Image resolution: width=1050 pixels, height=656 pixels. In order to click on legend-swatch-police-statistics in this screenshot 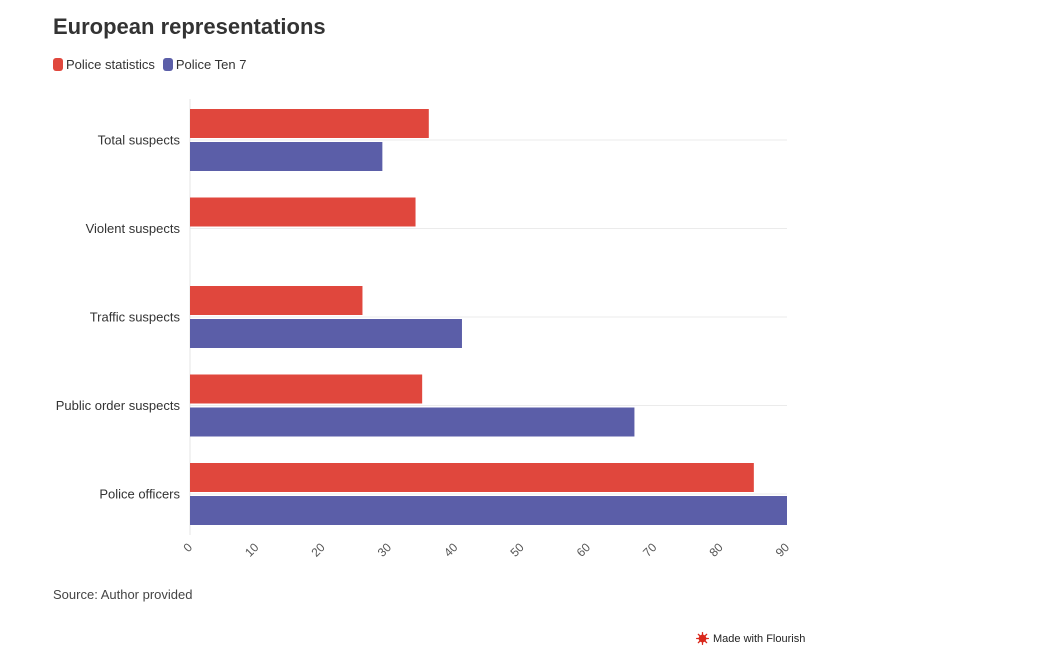, I will do `click(58, 64)`.